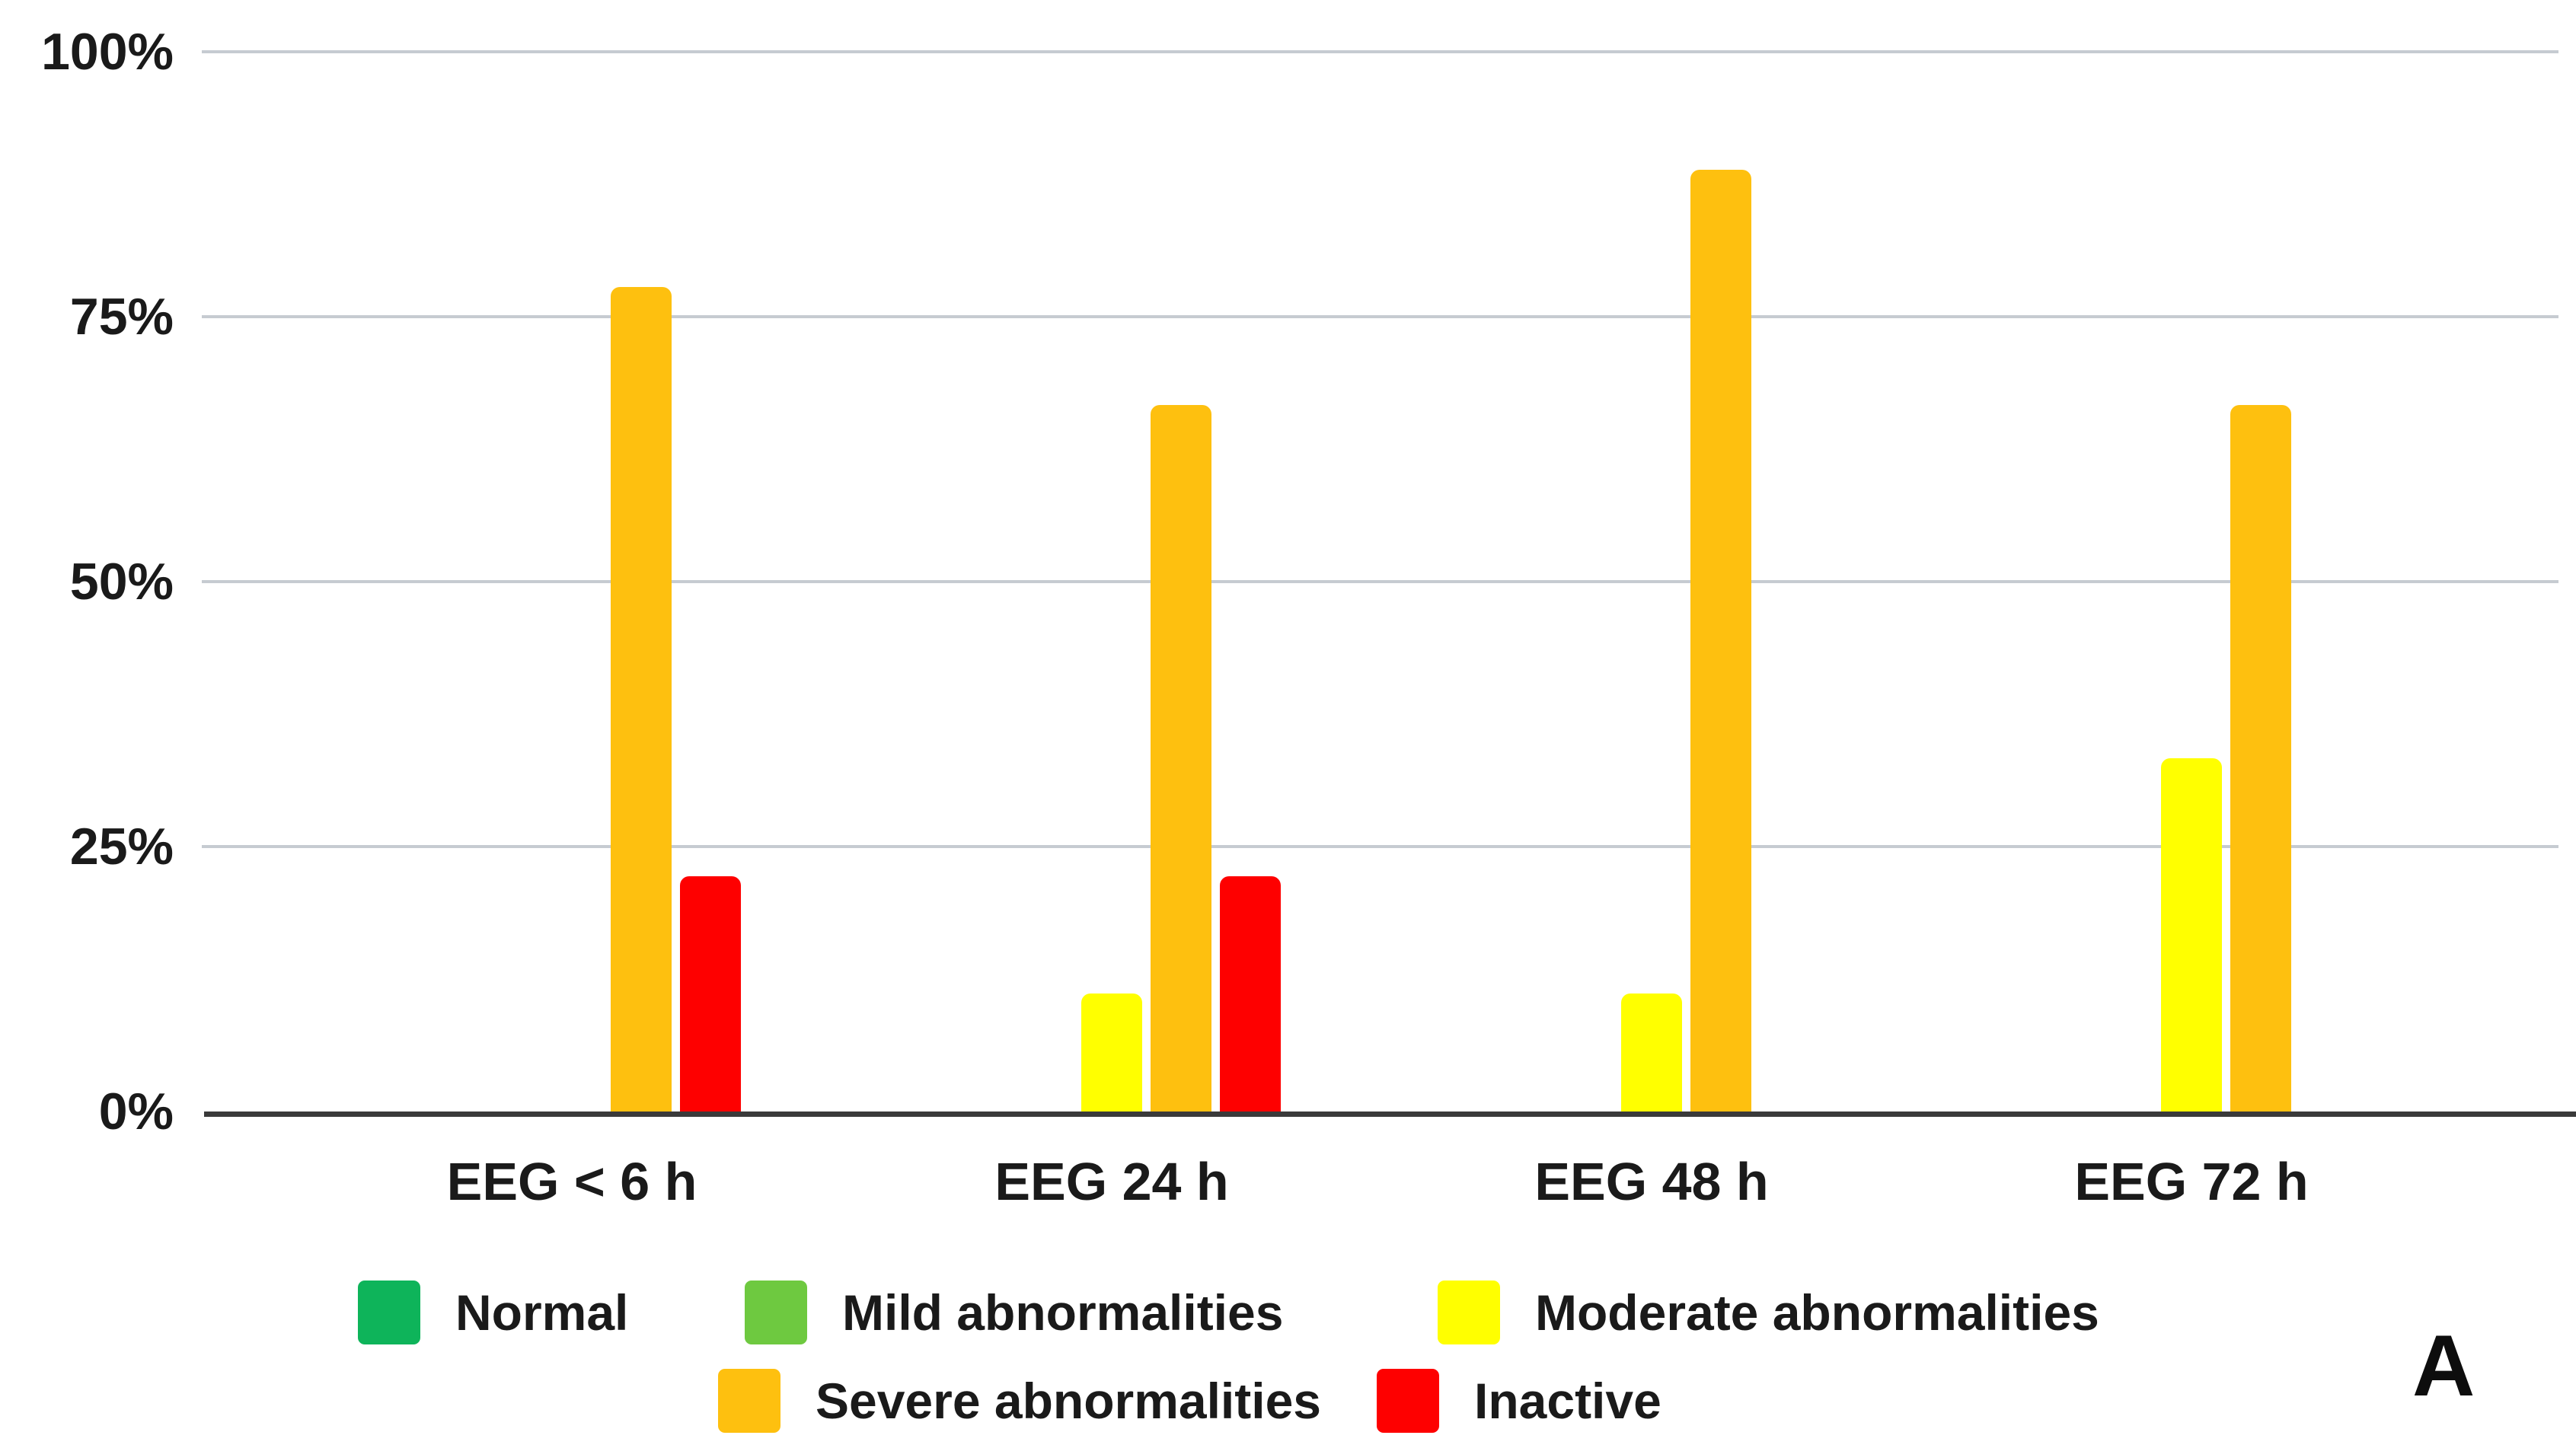 This screenshot has width=2576, height=1448. What do you see at coordinates (1651, 1181) in the screenshot?
I see `x-category-label: EEG 48 h` at bounding box center [1651, 1181].